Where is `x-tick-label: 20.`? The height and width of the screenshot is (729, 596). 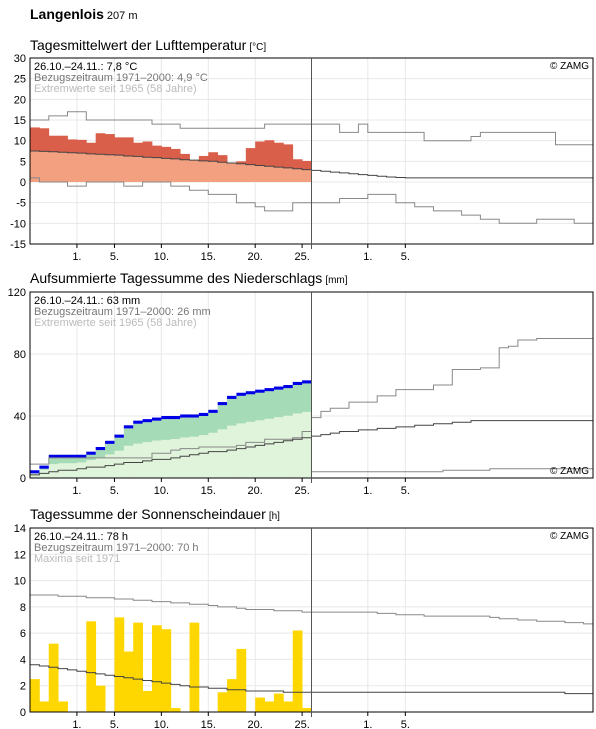
x-tick-label: 20. is located at coordinates (255, 491).